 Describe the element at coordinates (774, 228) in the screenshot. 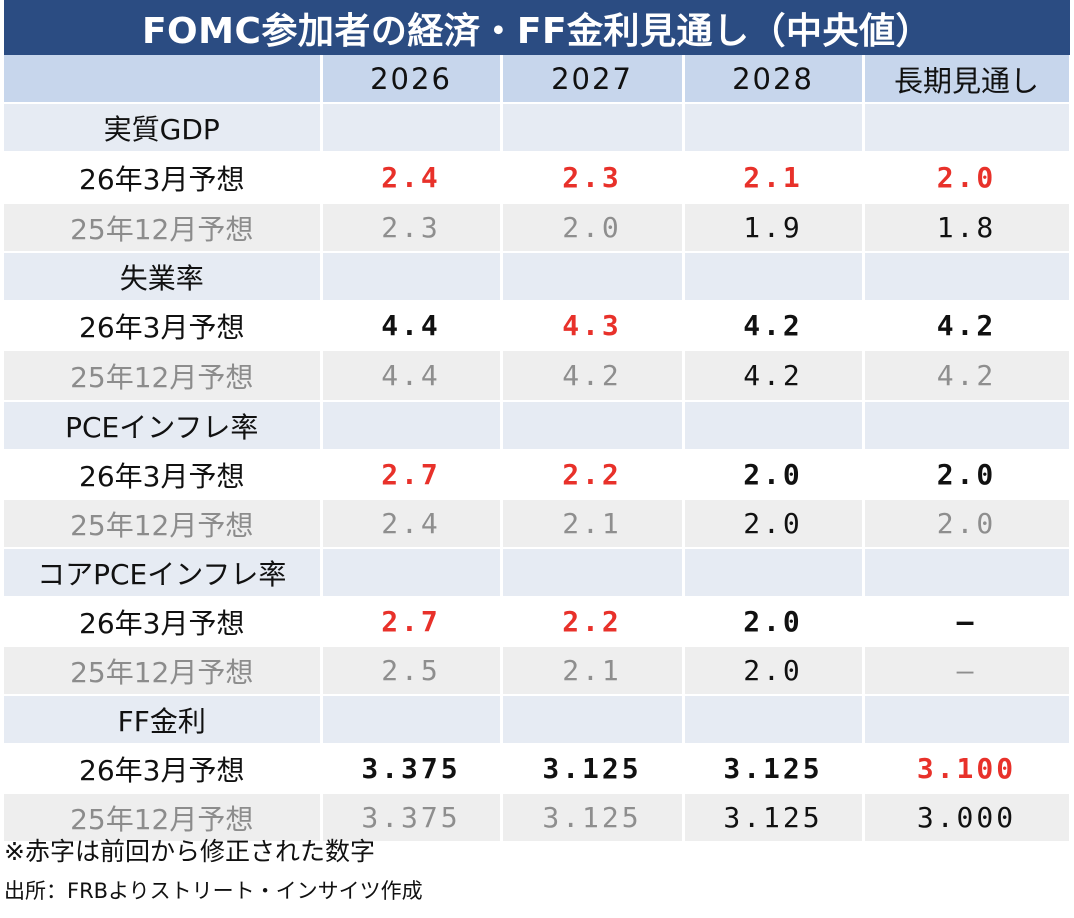

I see `value-cell: 1.9` at that location.